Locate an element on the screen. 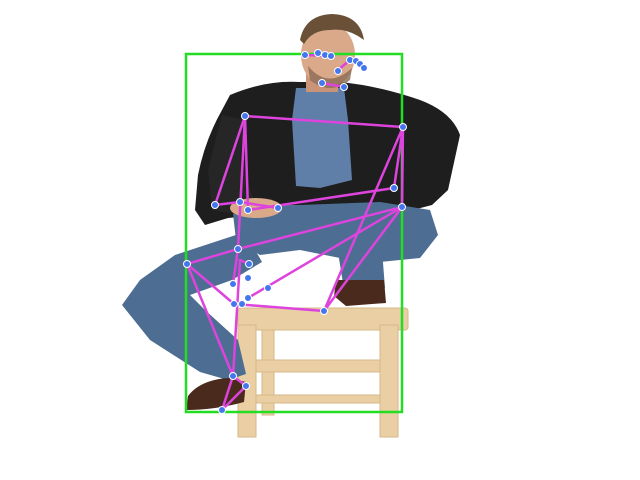  hair is located at coordinates (332, 29).